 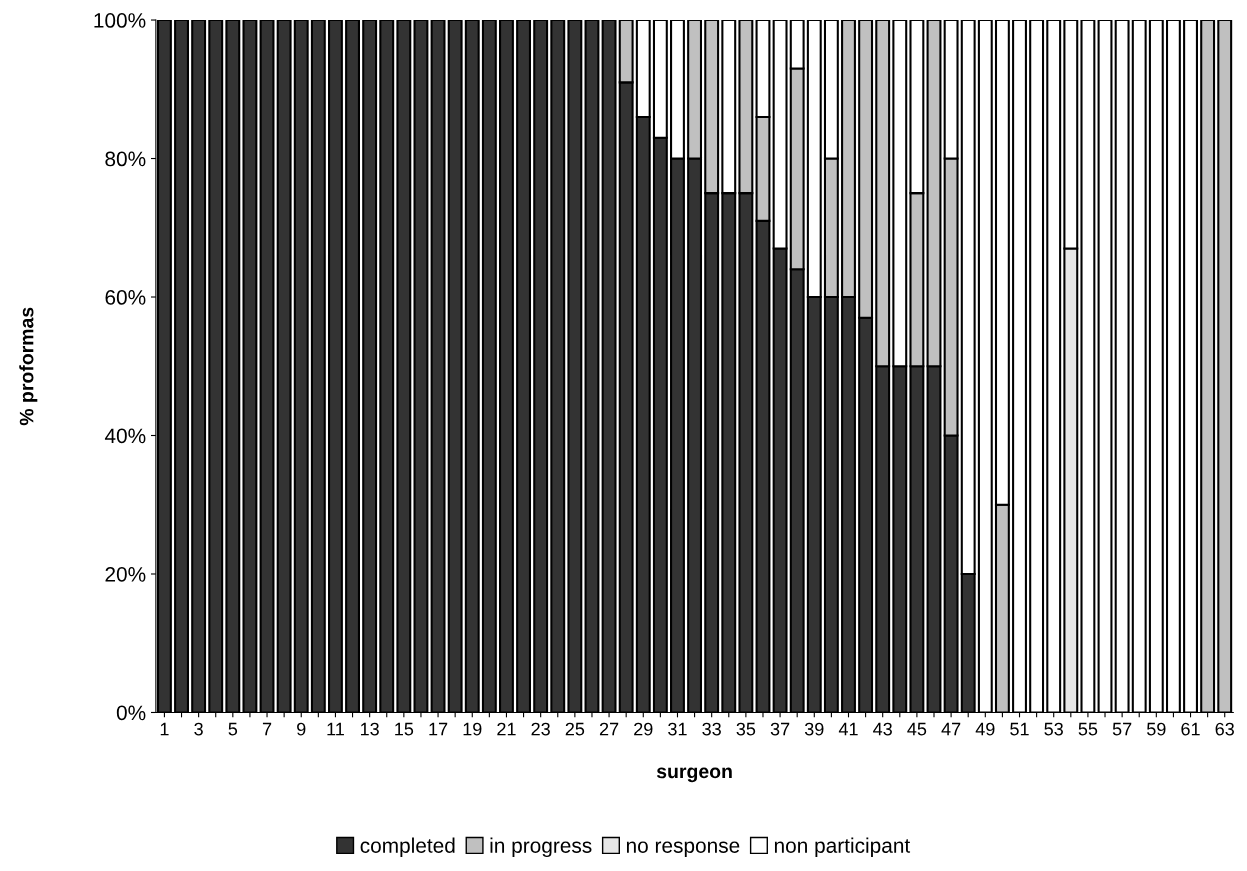 I want to click on y-tick-label: 100%, so click(x=120, y=20).